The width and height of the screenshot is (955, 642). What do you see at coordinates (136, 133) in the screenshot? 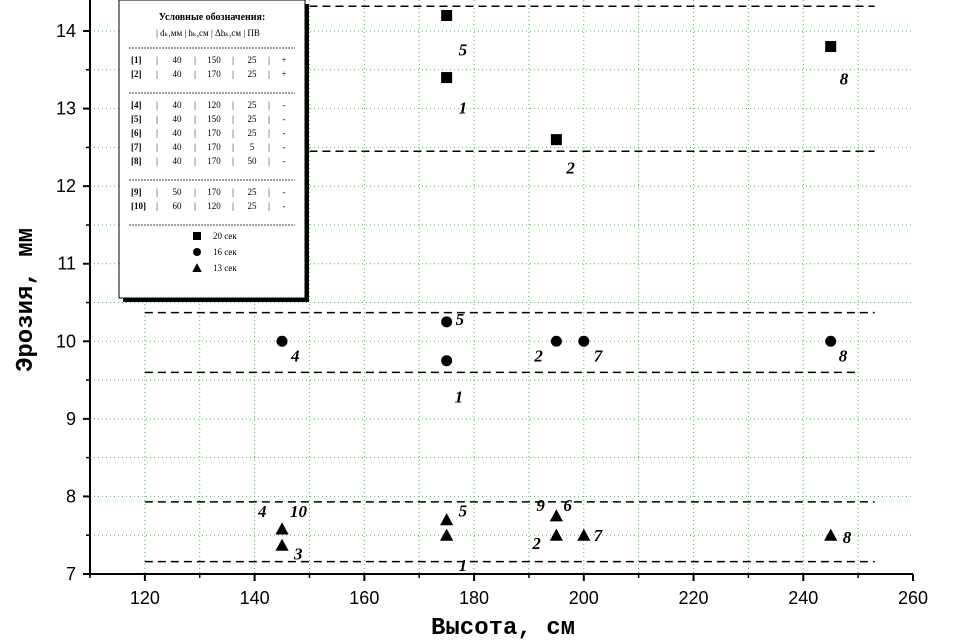
I see `legend-cell: [6]` at bounding box center [136, 133].